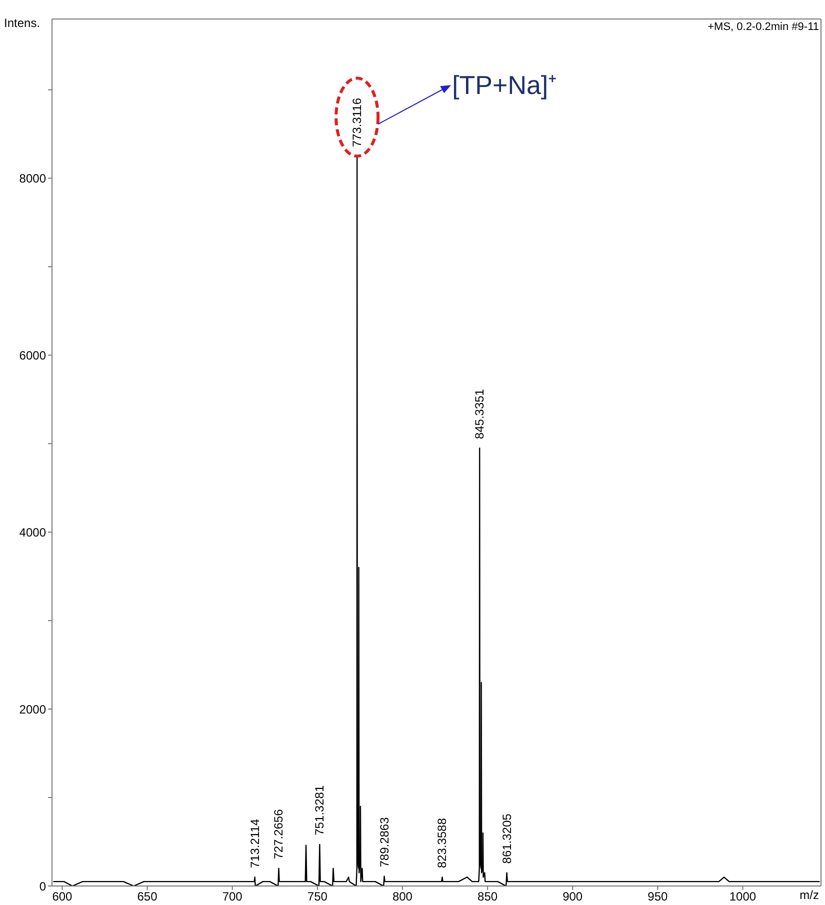  Describe the element at coordinates (507, 838) in the screenshot. I see `annotation: 861.3205` at that location.